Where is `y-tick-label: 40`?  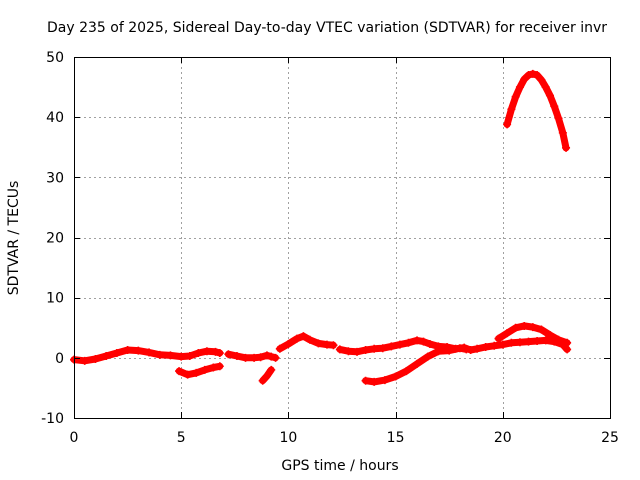
y-tick-label: 40 is located at coordinates (55, 118).